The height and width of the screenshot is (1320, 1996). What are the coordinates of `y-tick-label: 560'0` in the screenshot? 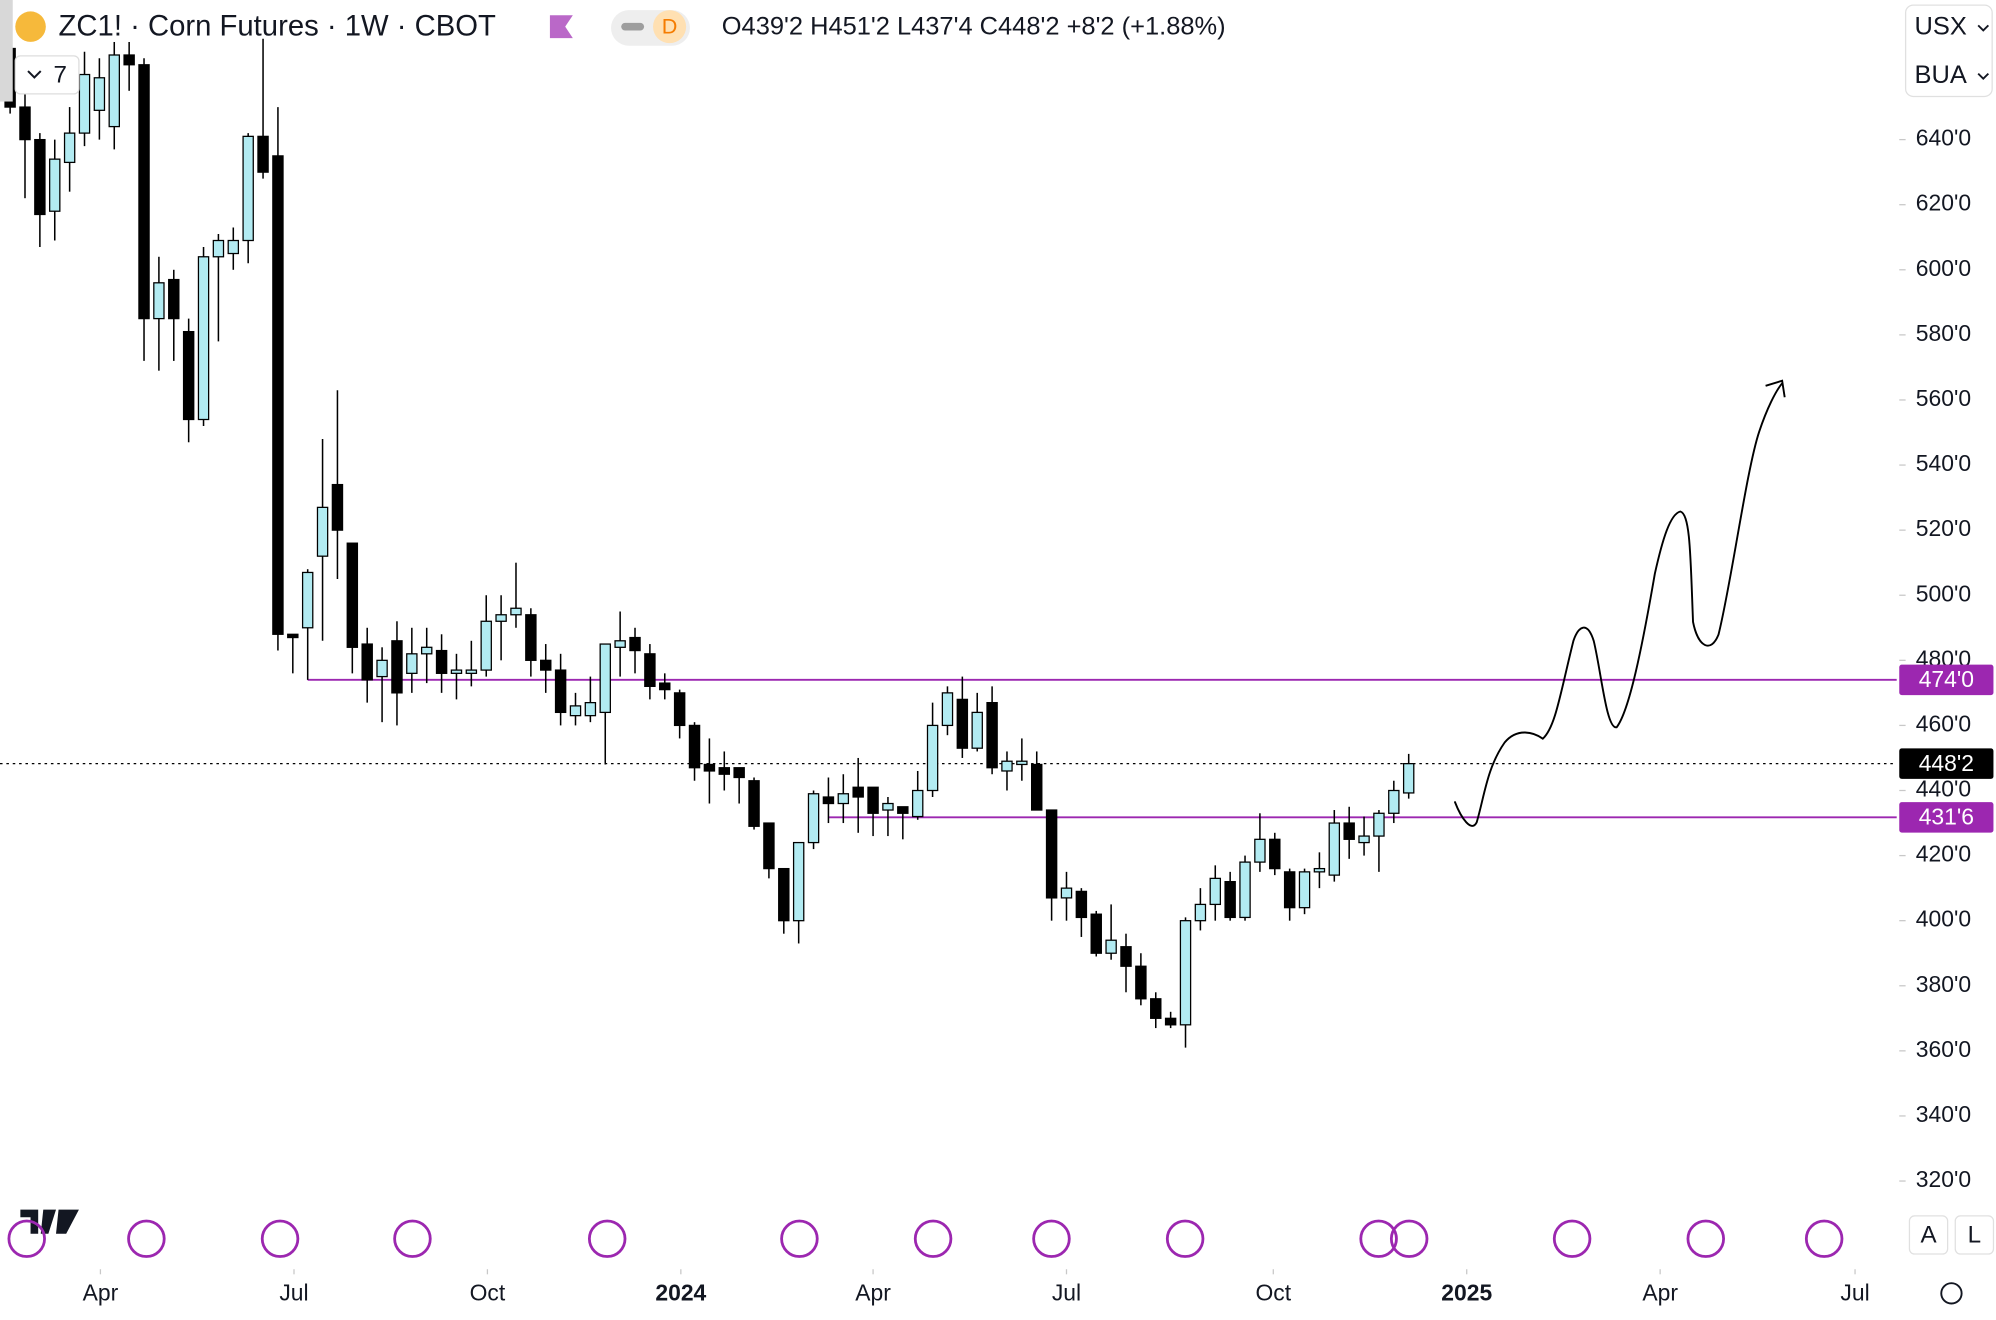 It's located at (1943, 398).